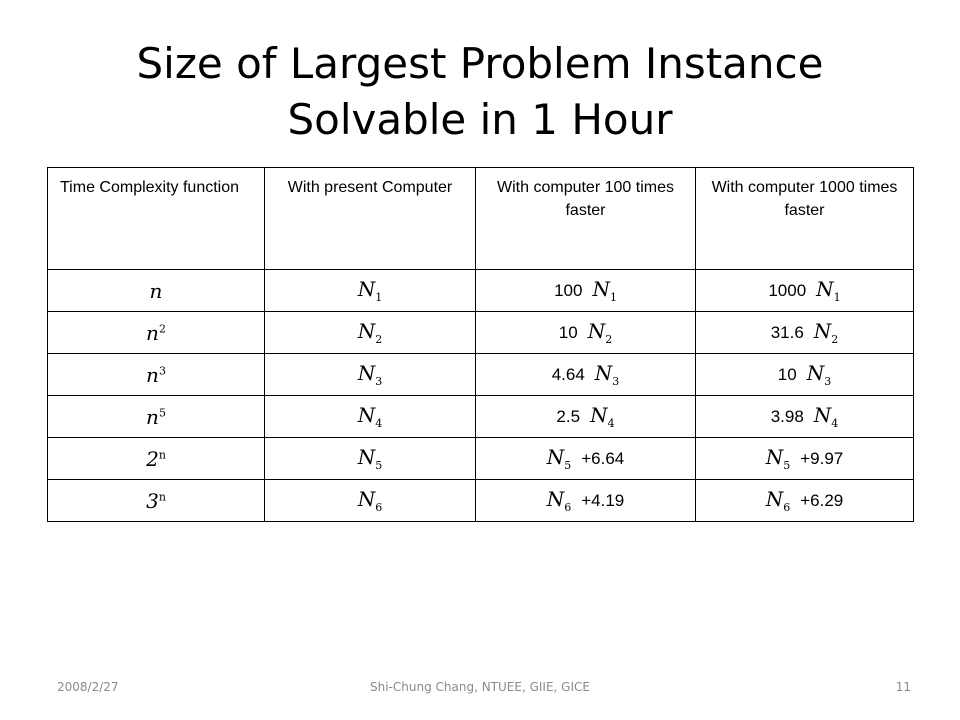  Describe the element at coordinates (787, 290) in the screenshot. I see `faster-1000-cell-factor: 1000` at that location.